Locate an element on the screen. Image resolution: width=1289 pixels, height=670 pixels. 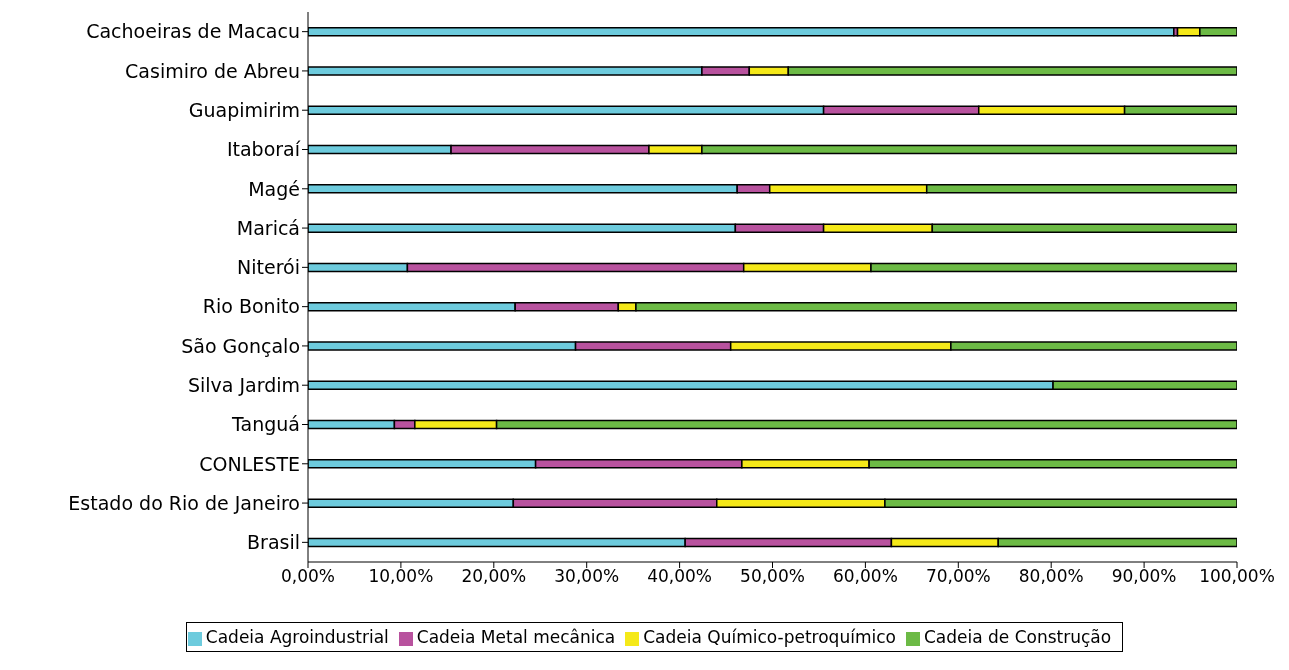
x-tick-label: 40,00% is located at coordinates (680, 576).